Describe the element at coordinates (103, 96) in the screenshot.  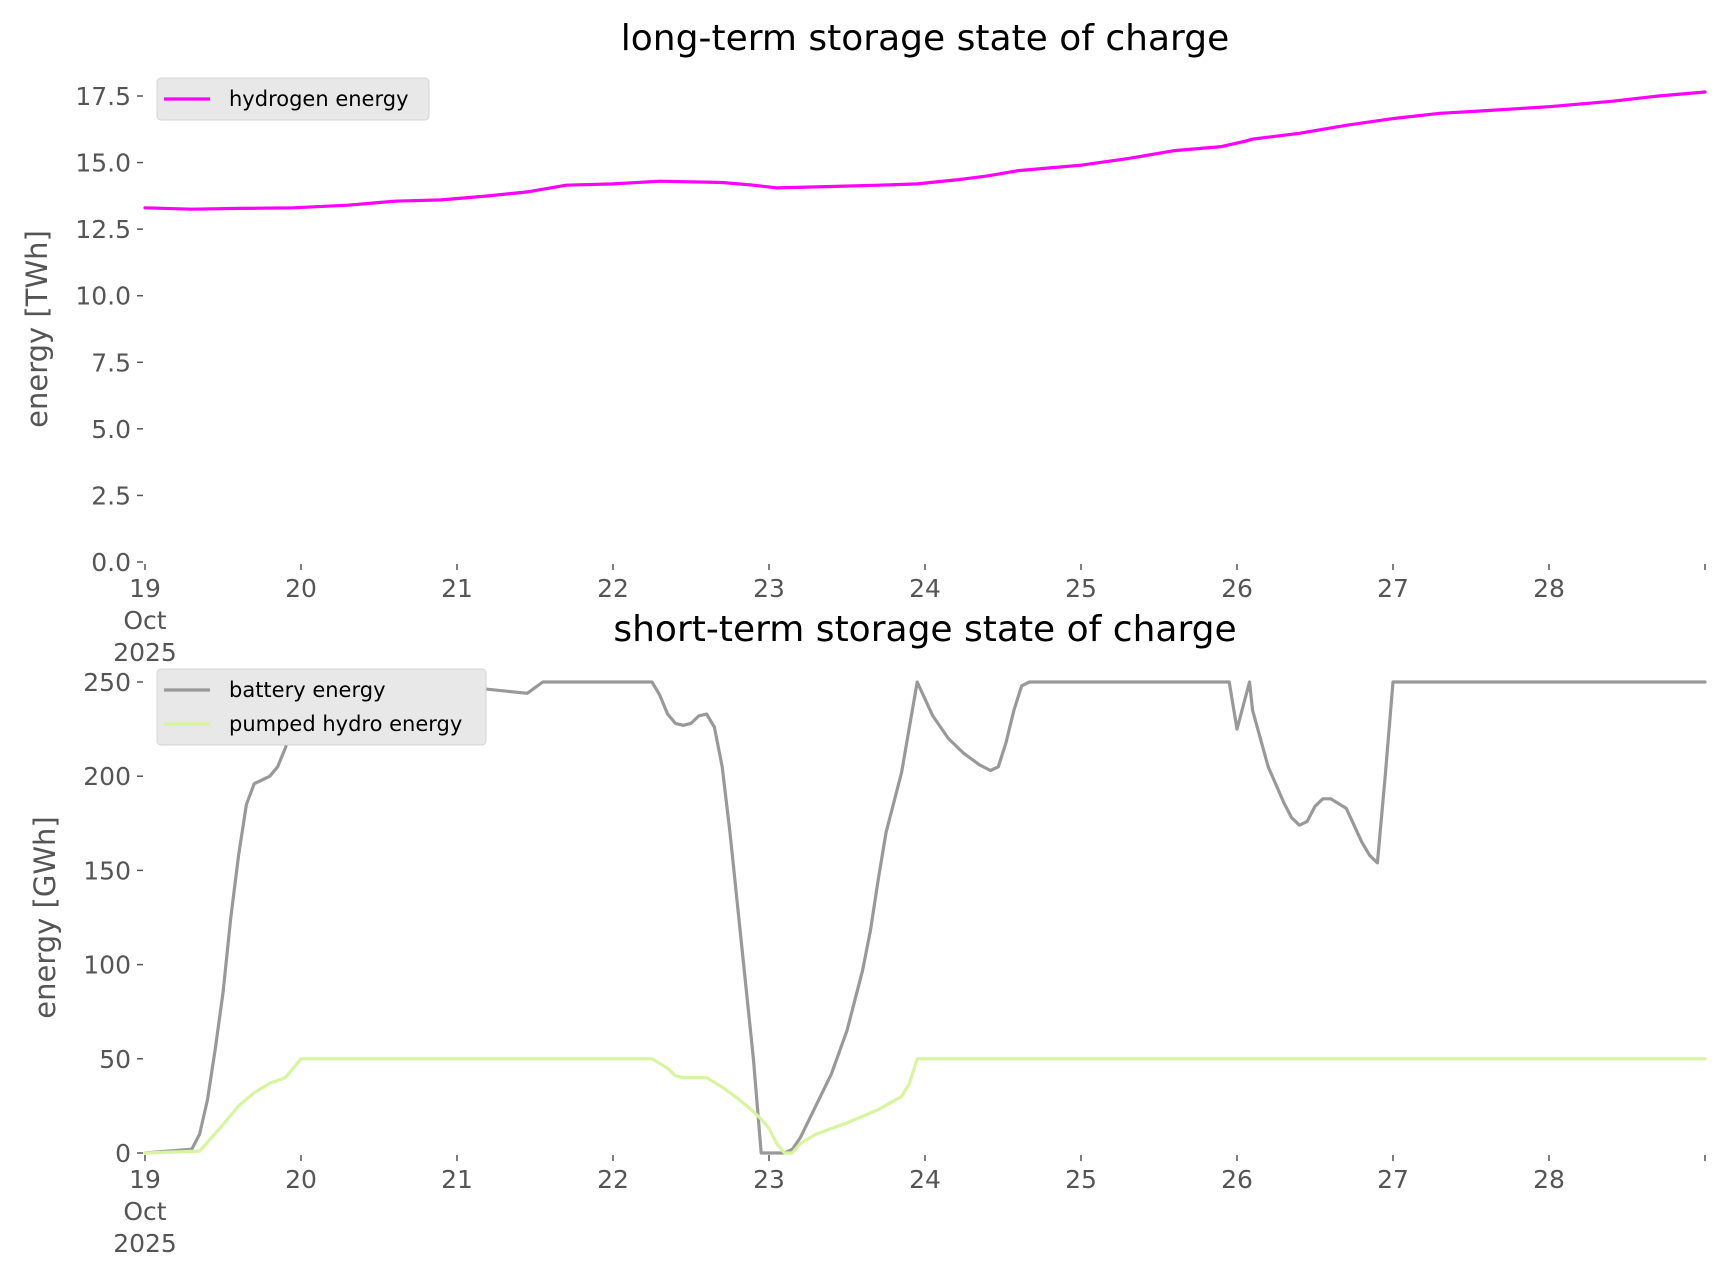
I see `y-tick-label: 17.5` at that location.